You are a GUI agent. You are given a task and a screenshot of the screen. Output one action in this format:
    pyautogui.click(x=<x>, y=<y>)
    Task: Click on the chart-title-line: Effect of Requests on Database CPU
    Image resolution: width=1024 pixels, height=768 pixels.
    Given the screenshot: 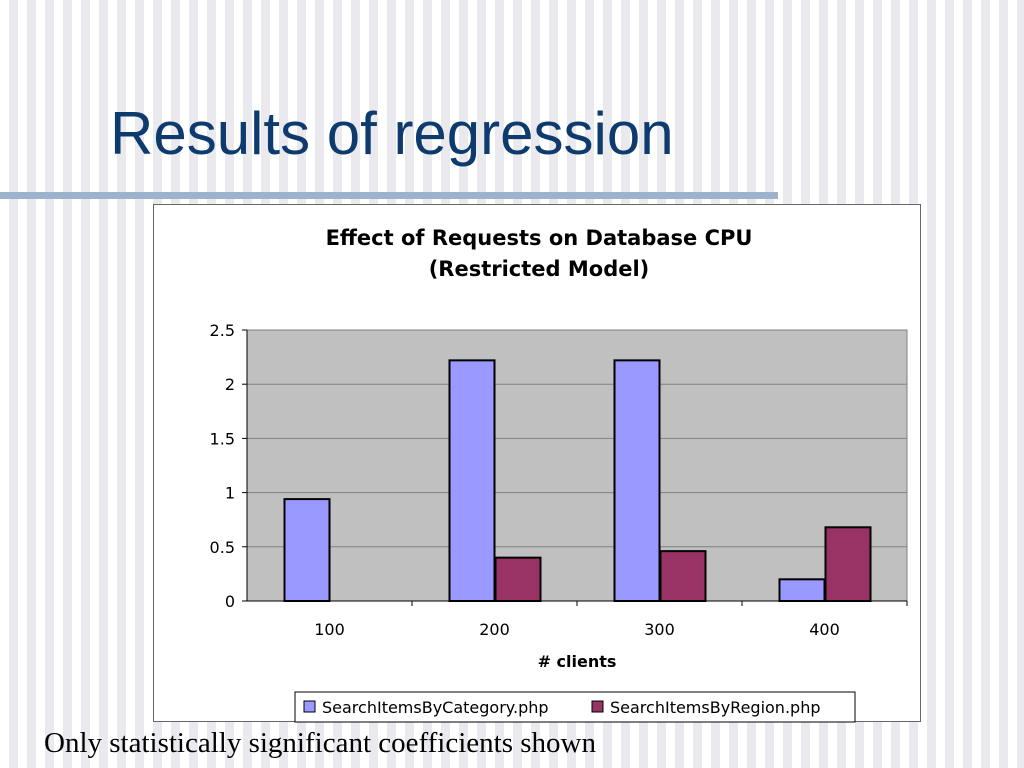 What is the action you would take?
    pyautogui.click(x=539, y=238)
    